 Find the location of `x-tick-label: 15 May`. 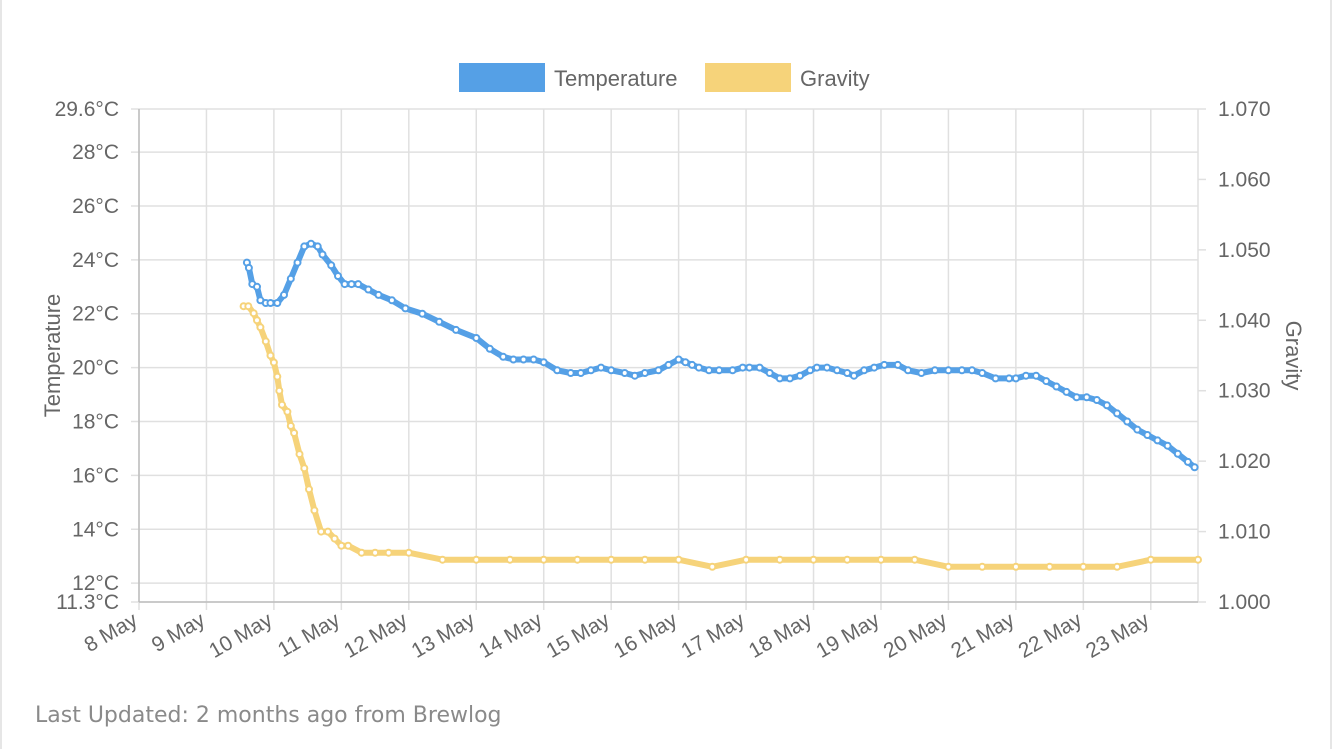

x-tick-label: 15 May is located at coordinates (579, 635).